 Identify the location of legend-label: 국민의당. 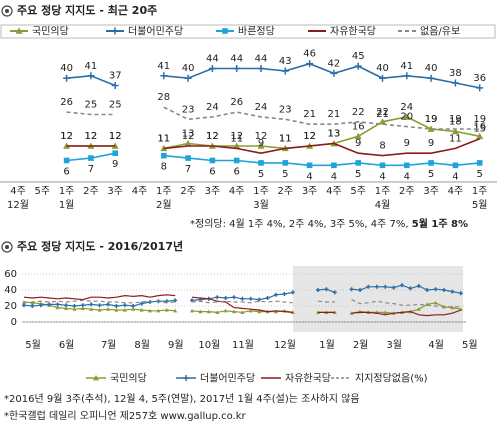
(50, 32).